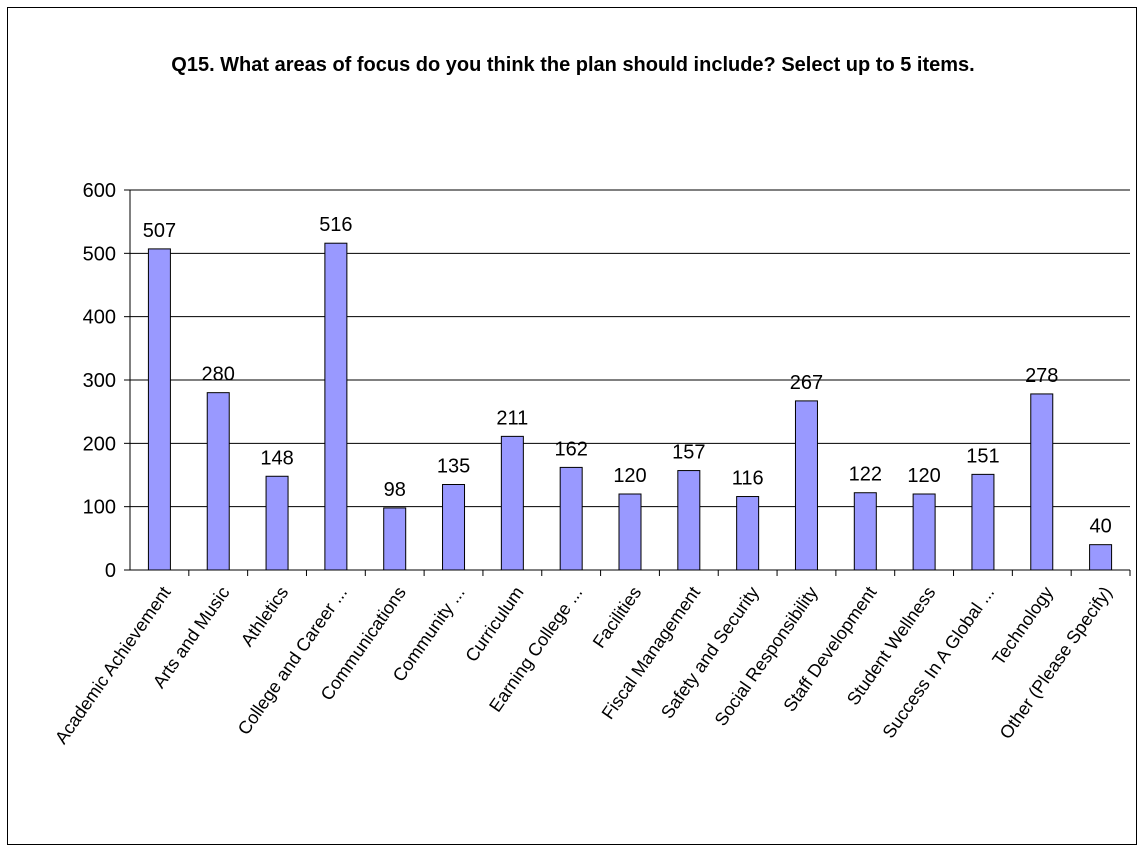  Describe the element at coordinates (159, 231) in the screenshot. I see `data-label: 507` at that location.